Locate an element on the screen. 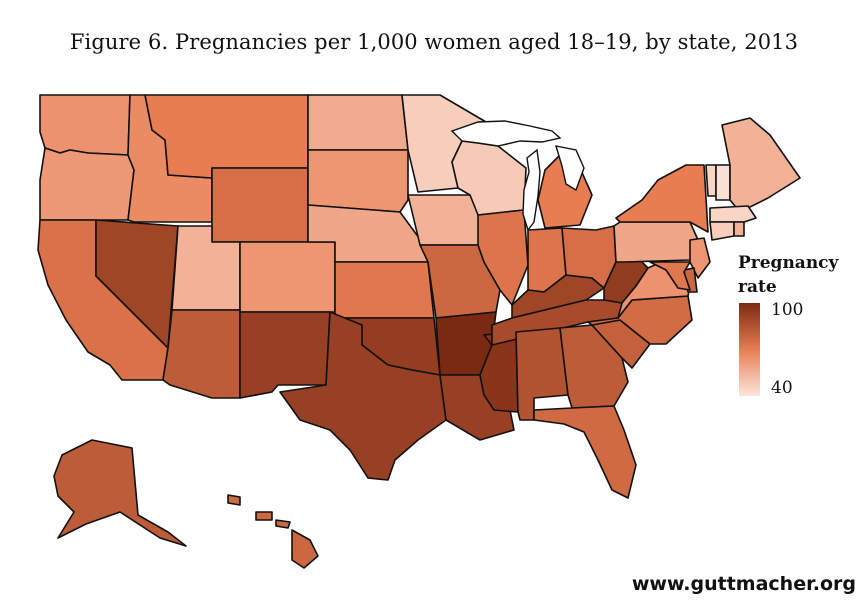  state-ri is located at coordinates (739, 229).